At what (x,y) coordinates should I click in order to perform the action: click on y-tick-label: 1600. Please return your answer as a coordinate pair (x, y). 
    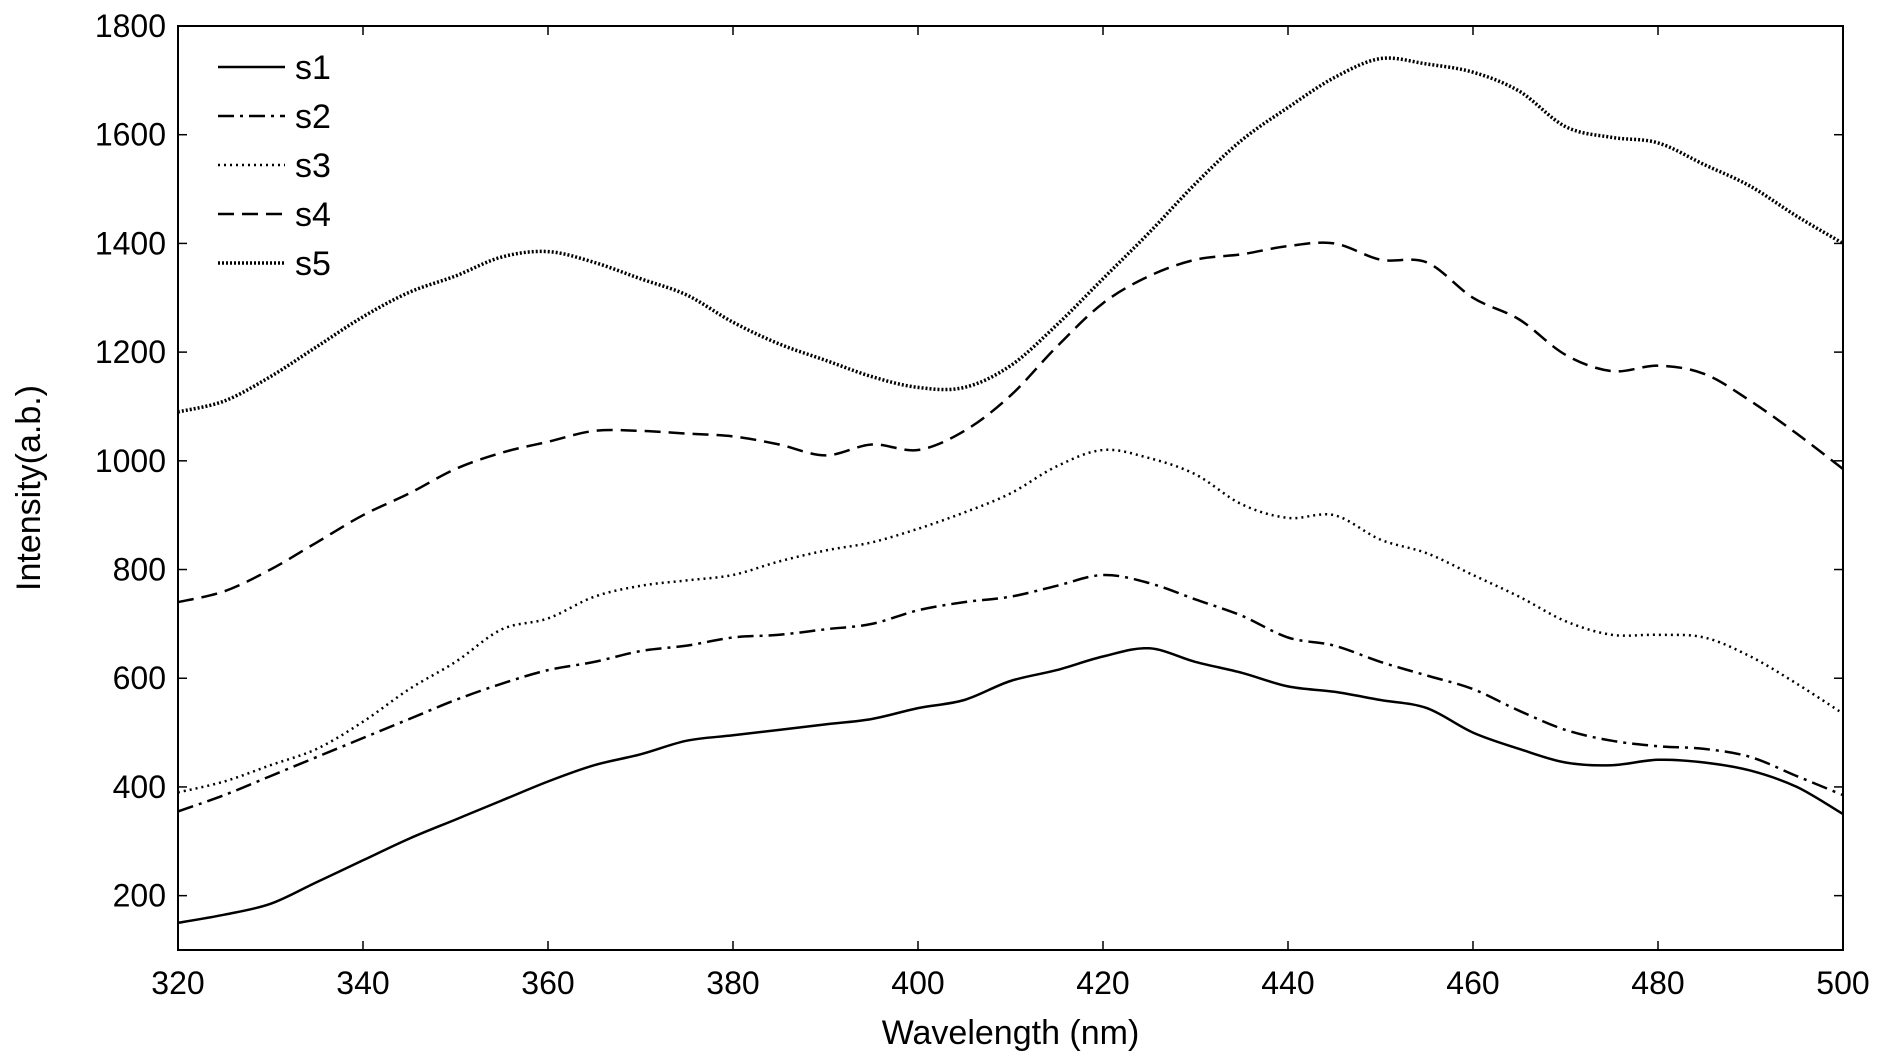
    Looking at the image, I should click on (130, 135).